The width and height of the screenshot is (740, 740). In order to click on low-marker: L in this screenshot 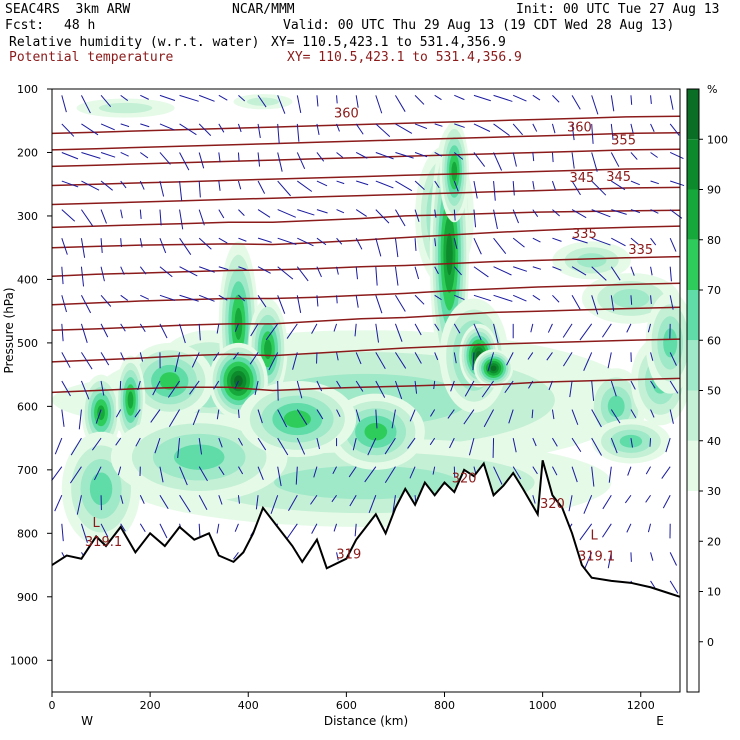, I will do `click(595, 536)`.